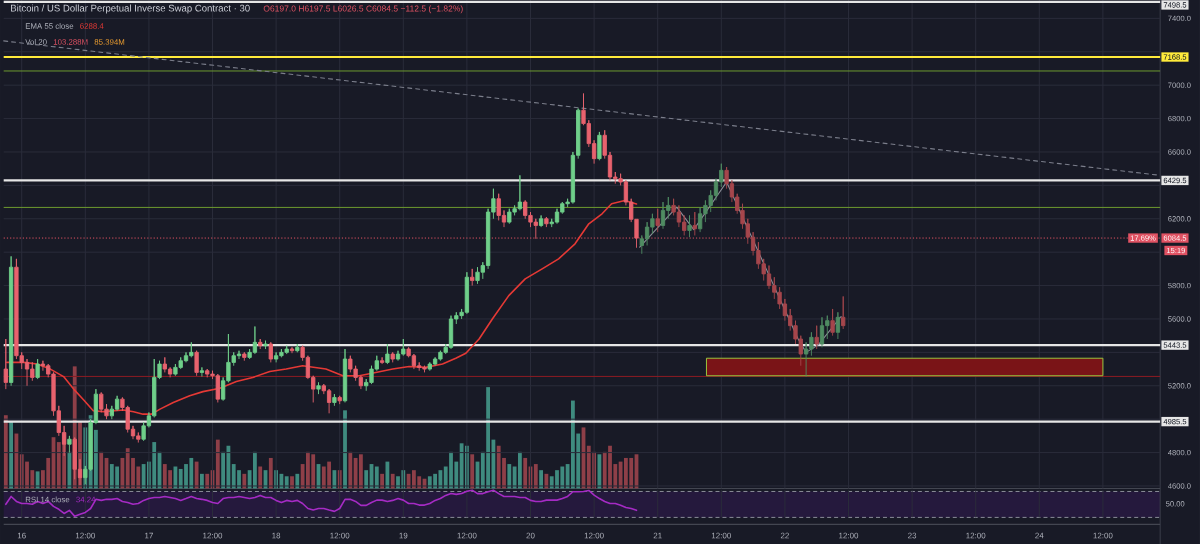  Describe the element at coordinates (130, 9) in the screenshot. I see `chart-title: Bitcoin / US Dollar Perpetual Inverse Swap Contract · 30` at that location.